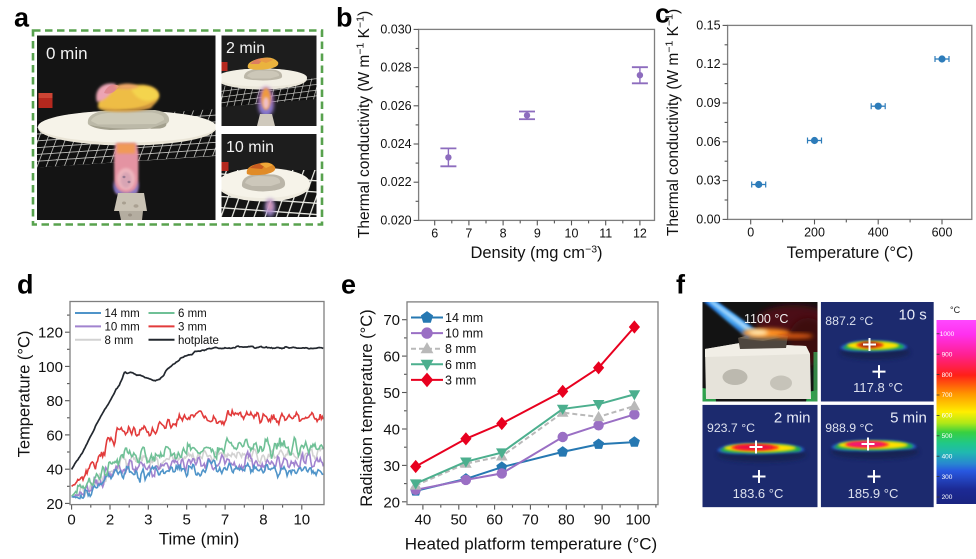  Describe the element at coordinates (708, 25) in the screenshot. I see `svg-text: 0.15` at that location.